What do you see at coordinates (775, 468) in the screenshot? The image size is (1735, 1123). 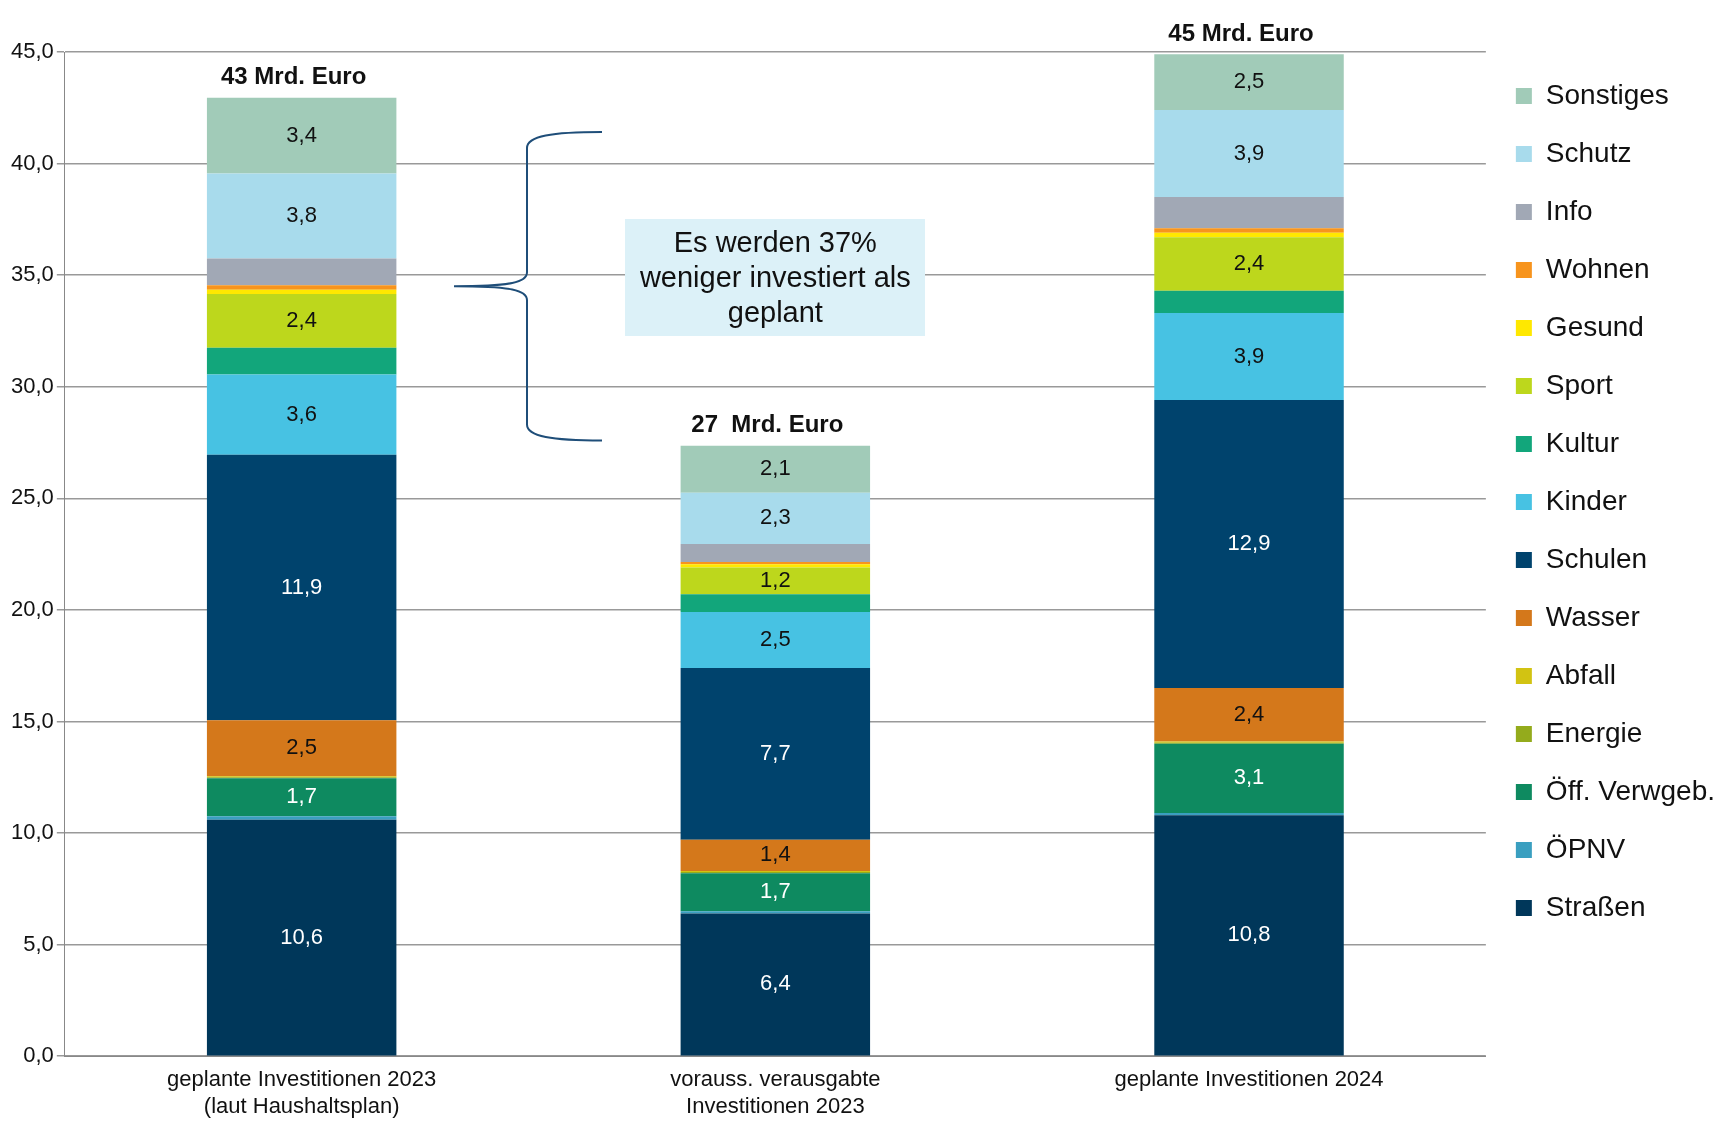 I see `data-label: 2,1` at bounding box center [775, 468].